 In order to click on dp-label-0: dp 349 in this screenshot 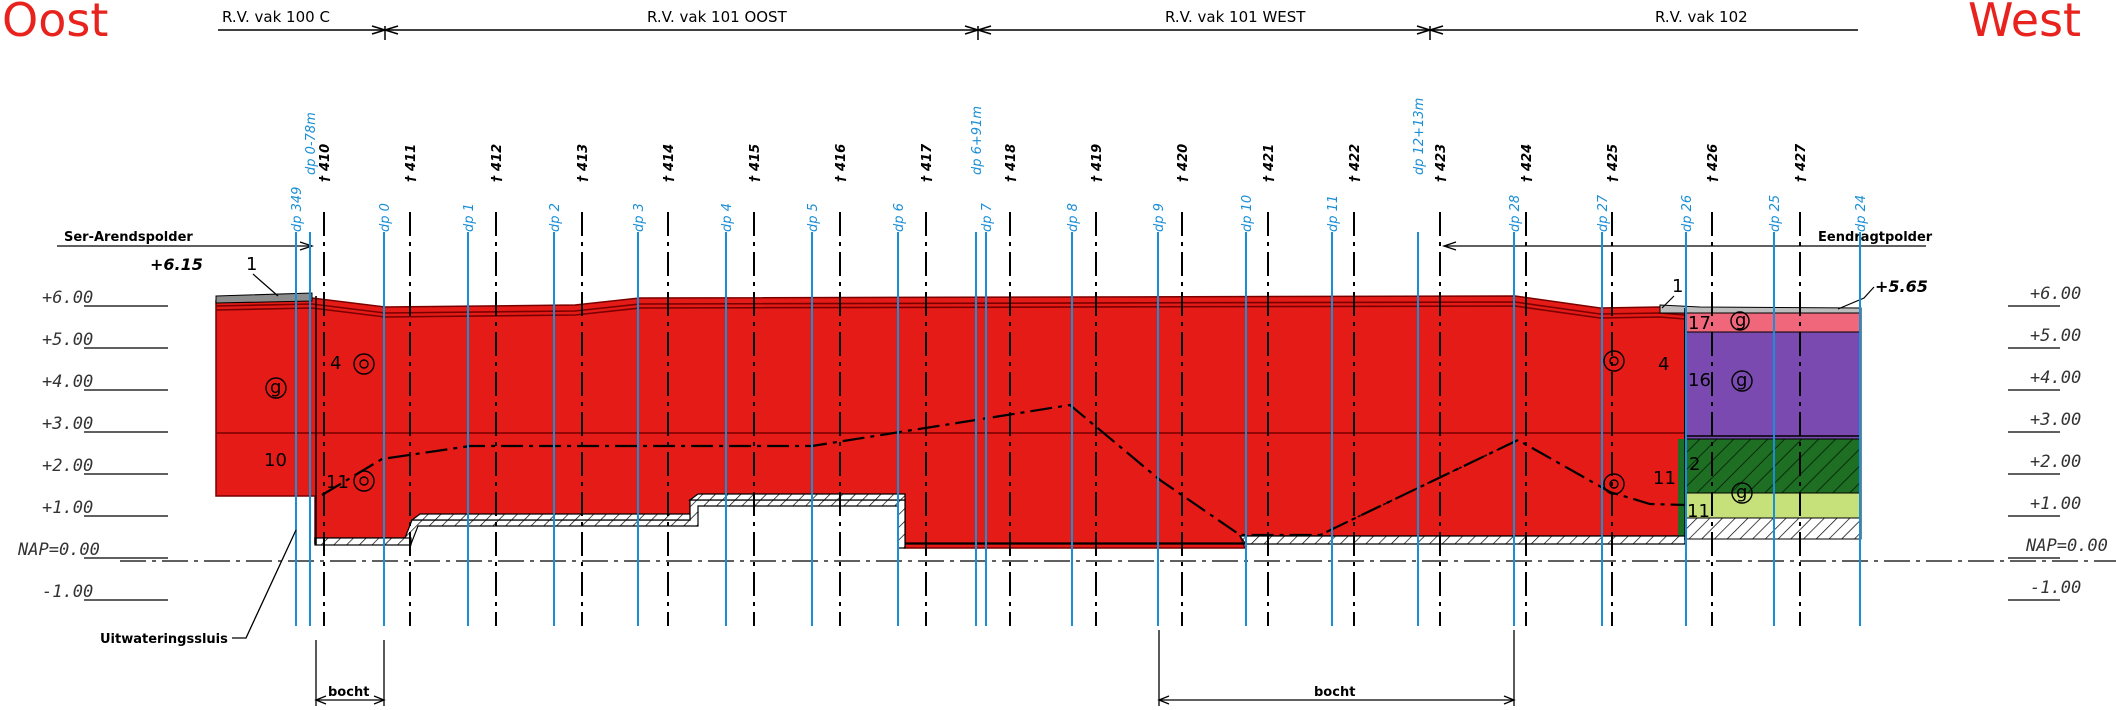, I will do `click(297, 209)`.